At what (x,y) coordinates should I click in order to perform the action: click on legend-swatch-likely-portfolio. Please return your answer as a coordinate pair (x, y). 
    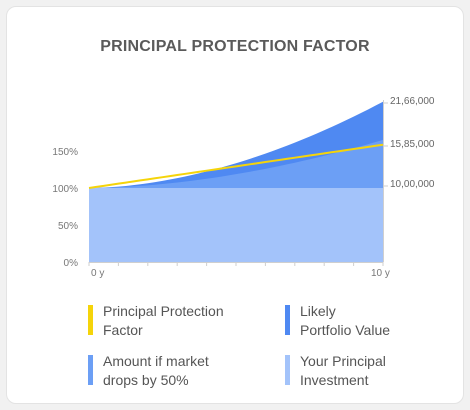
    Looking at the image, I should click on (287, 320).